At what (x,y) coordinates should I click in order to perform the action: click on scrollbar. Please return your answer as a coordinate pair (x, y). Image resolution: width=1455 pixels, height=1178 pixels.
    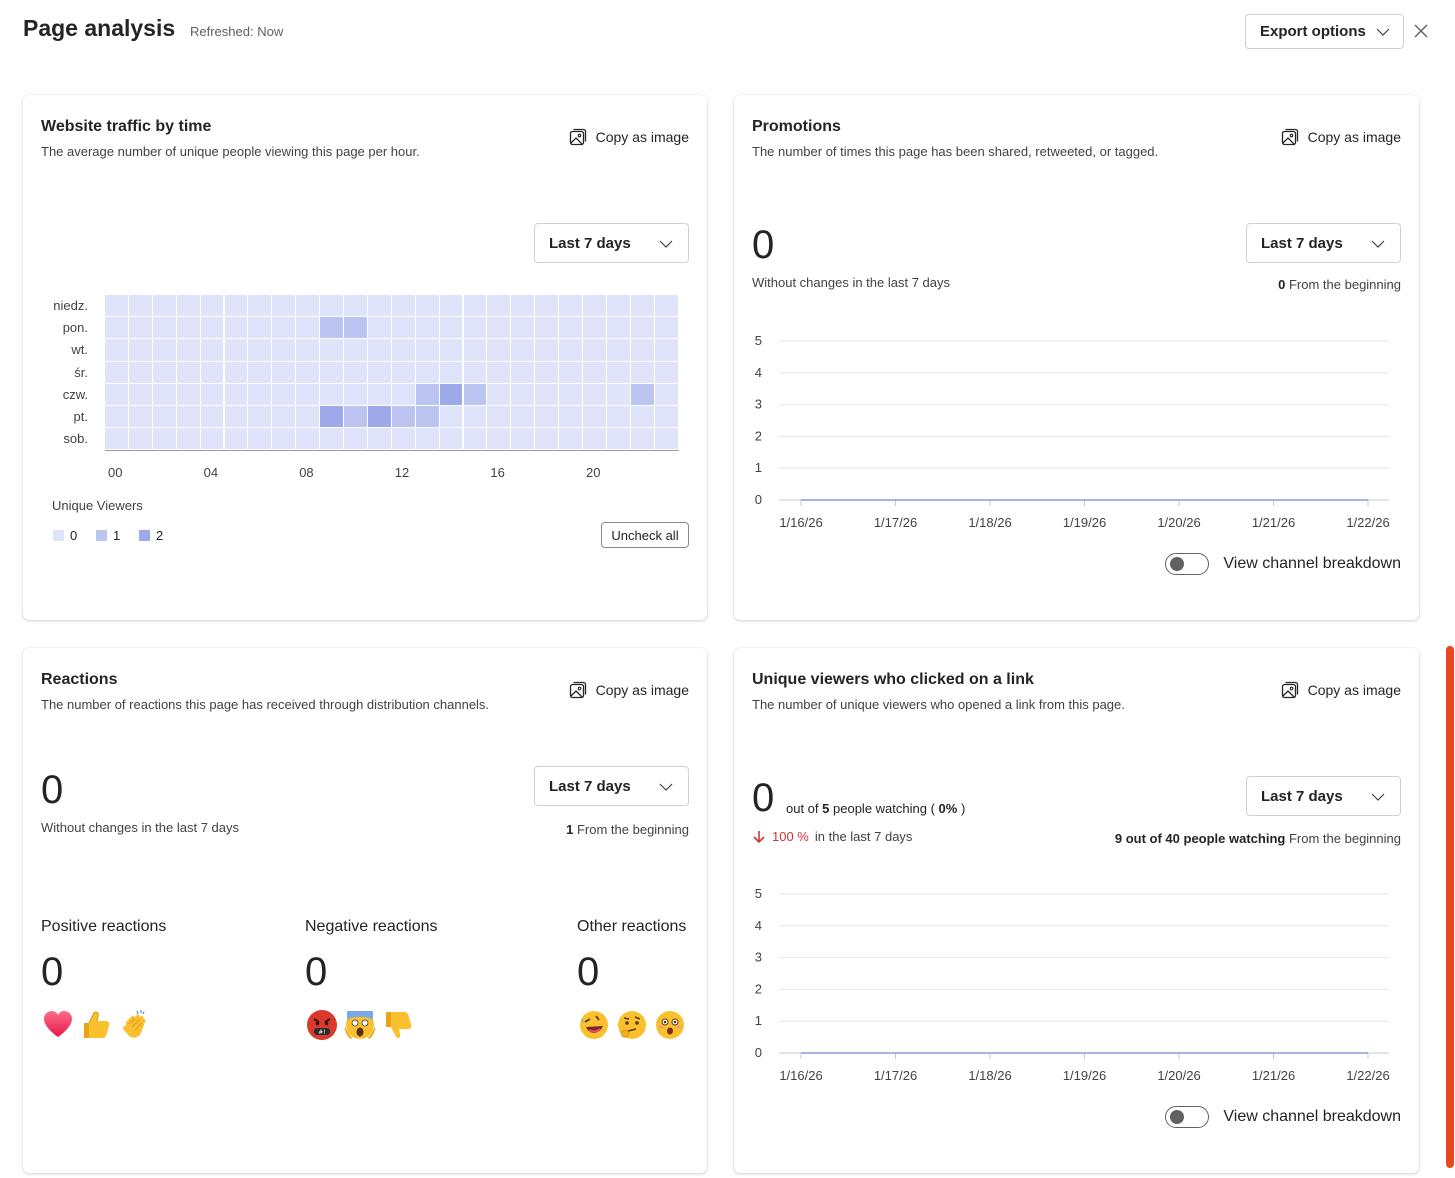
    Looking at the image, I should click on (1450, 907).